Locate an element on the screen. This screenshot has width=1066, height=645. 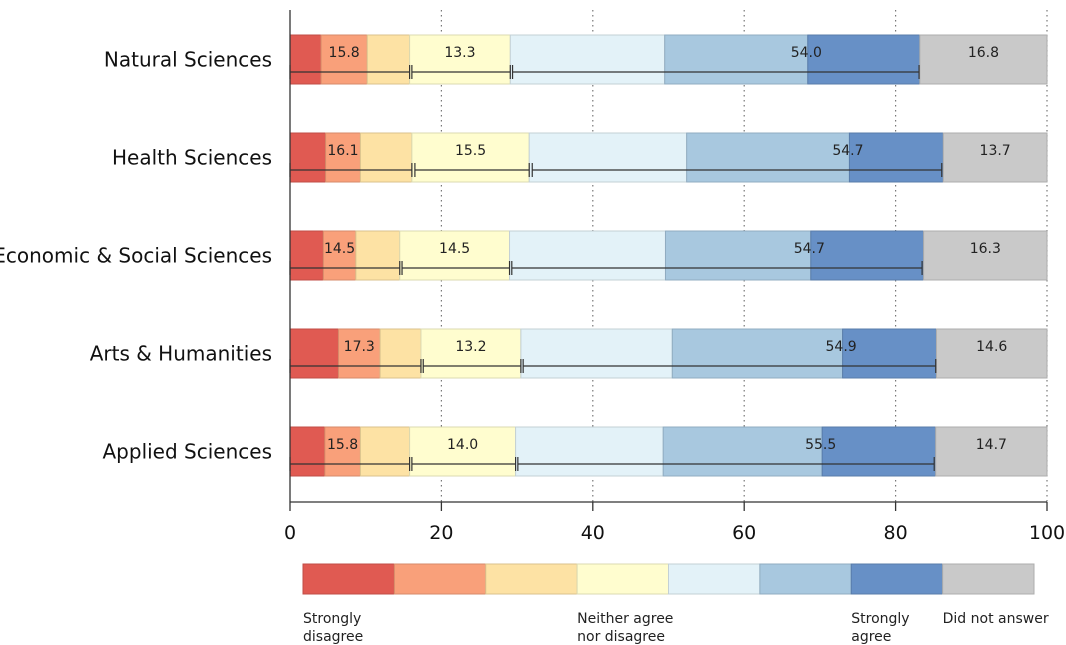
category-label-0: Natural Sciences is located at coordinates (188, 60).